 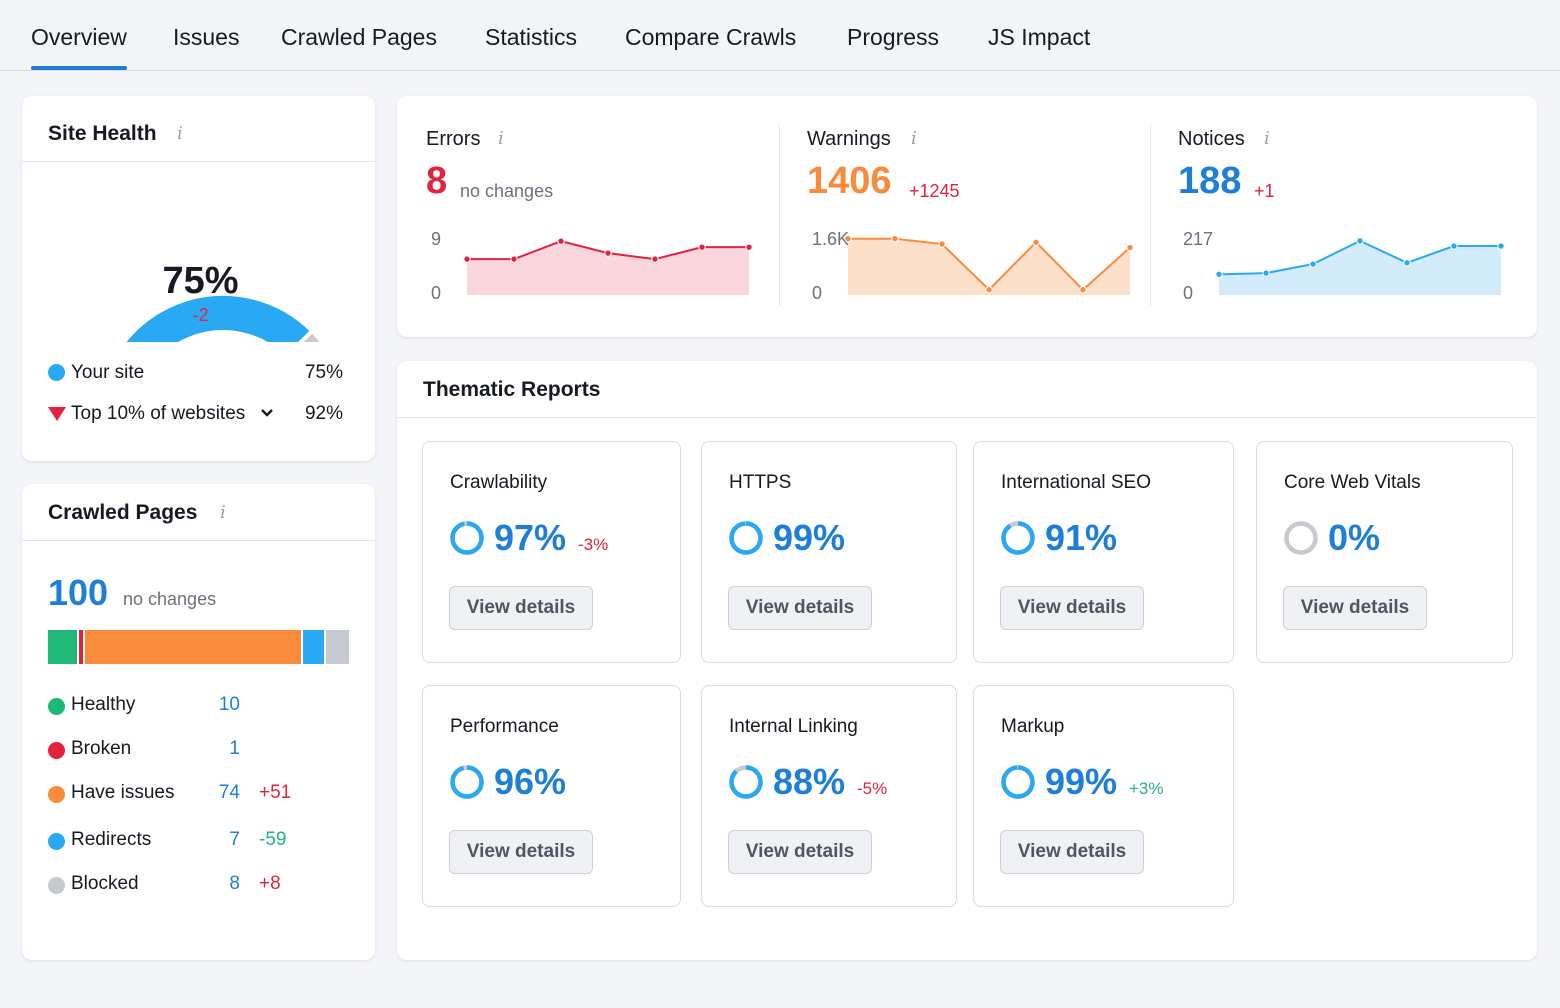 What do you see at coordinates (229, 704) in the screenshot?
I see `pages-healthy-count: 10` at bounding box center [229, 704].